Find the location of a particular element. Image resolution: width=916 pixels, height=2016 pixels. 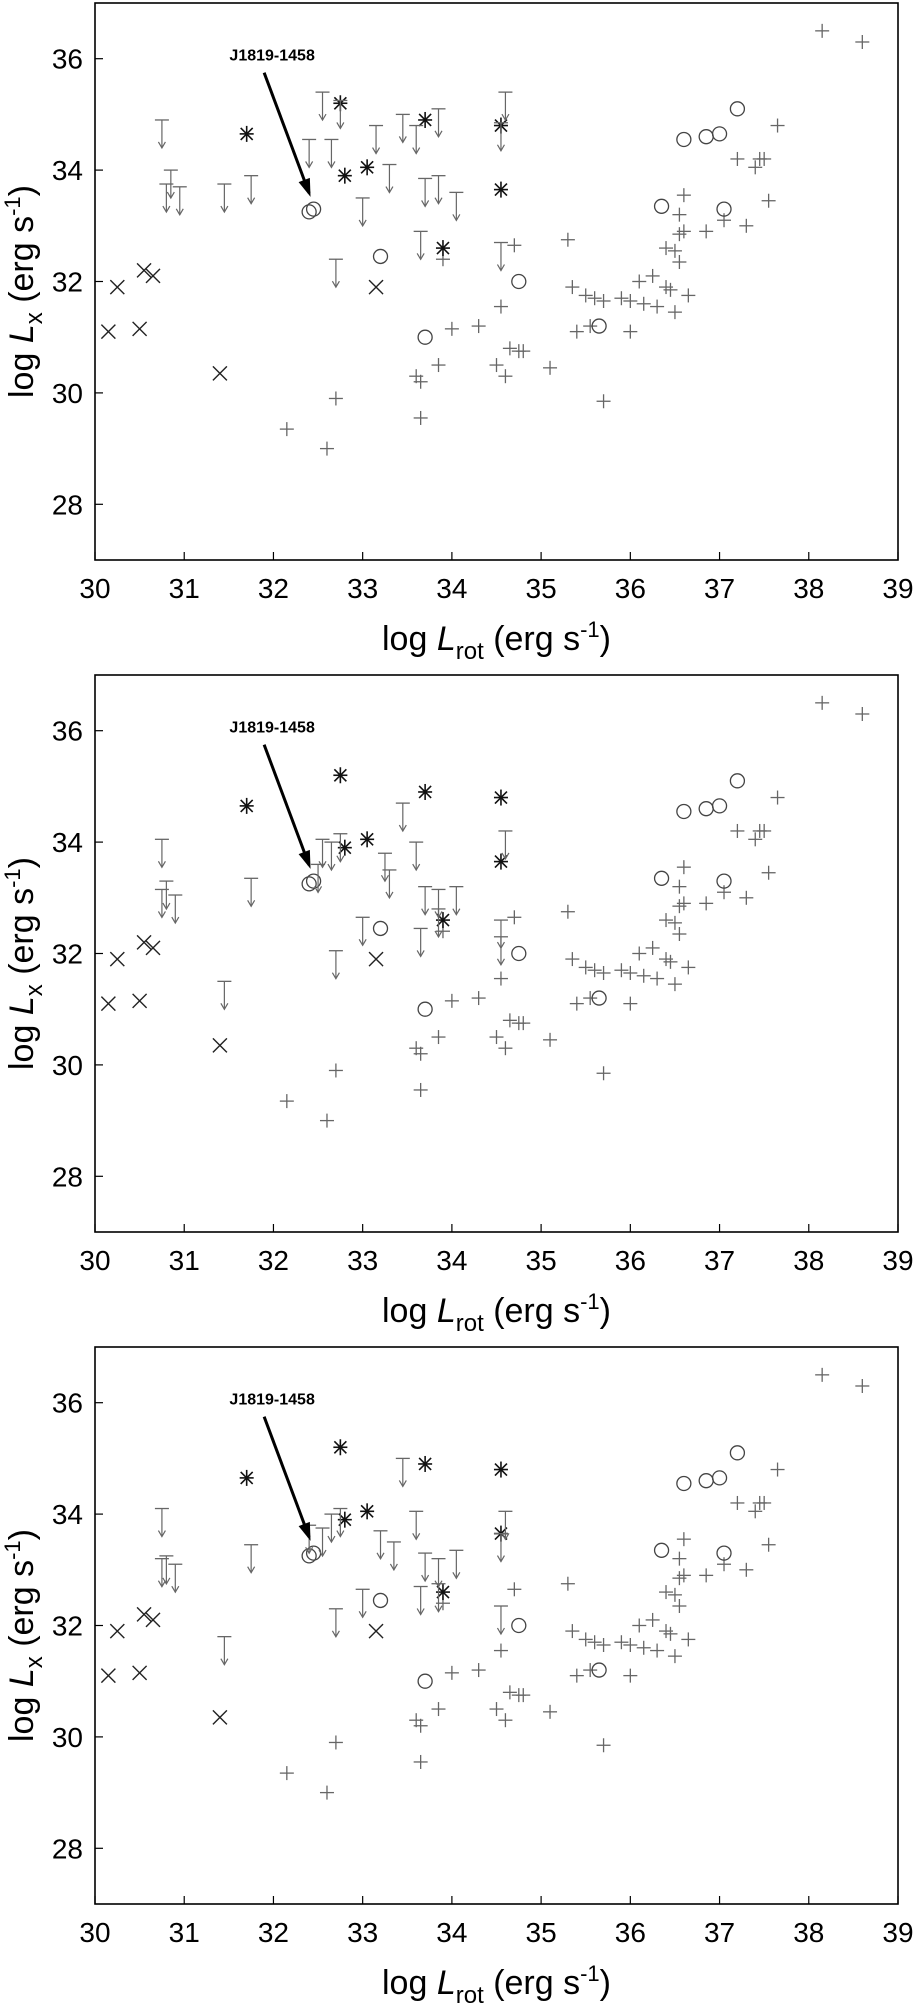

y-tick-label: 34 is located at coordinates (67, 1514).